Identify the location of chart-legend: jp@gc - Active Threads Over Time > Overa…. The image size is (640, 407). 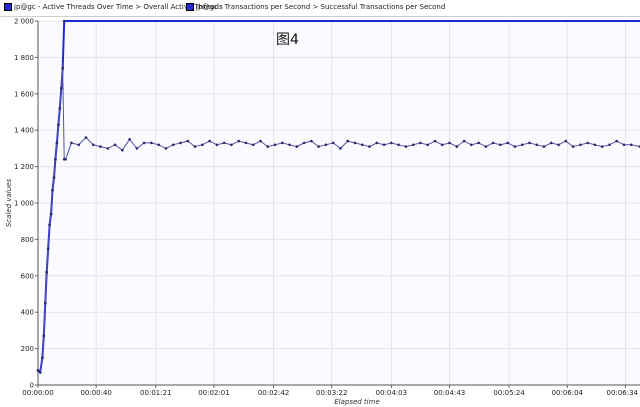
(320, 8).